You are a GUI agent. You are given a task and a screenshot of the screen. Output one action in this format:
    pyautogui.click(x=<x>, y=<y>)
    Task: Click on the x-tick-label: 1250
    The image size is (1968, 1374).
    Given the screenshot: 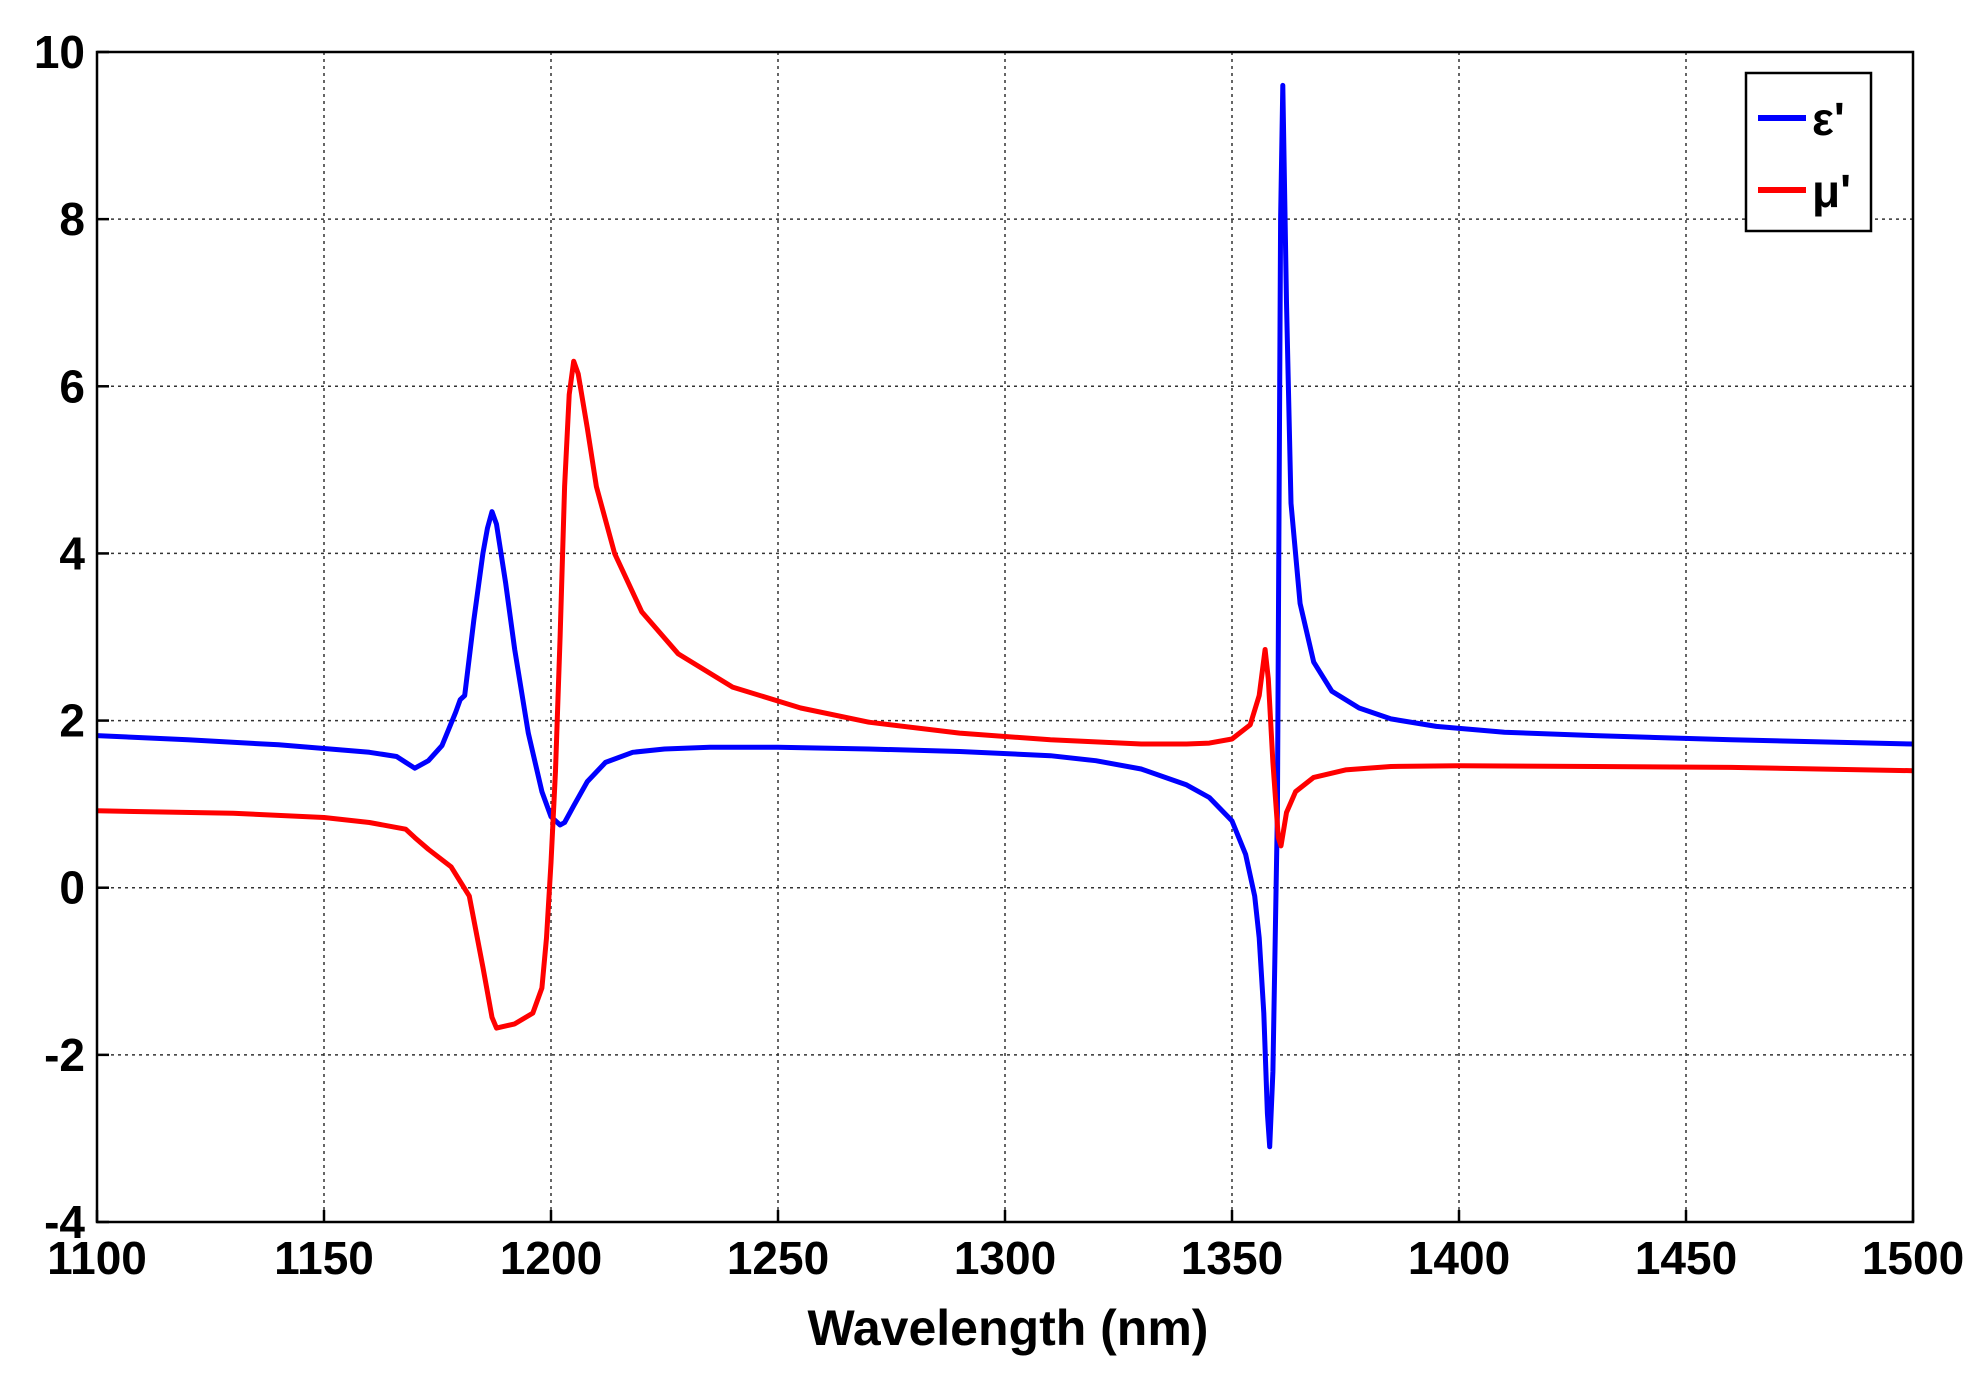 What is the action you would take?
    pyautogui.click(x=778, y=1258)
    